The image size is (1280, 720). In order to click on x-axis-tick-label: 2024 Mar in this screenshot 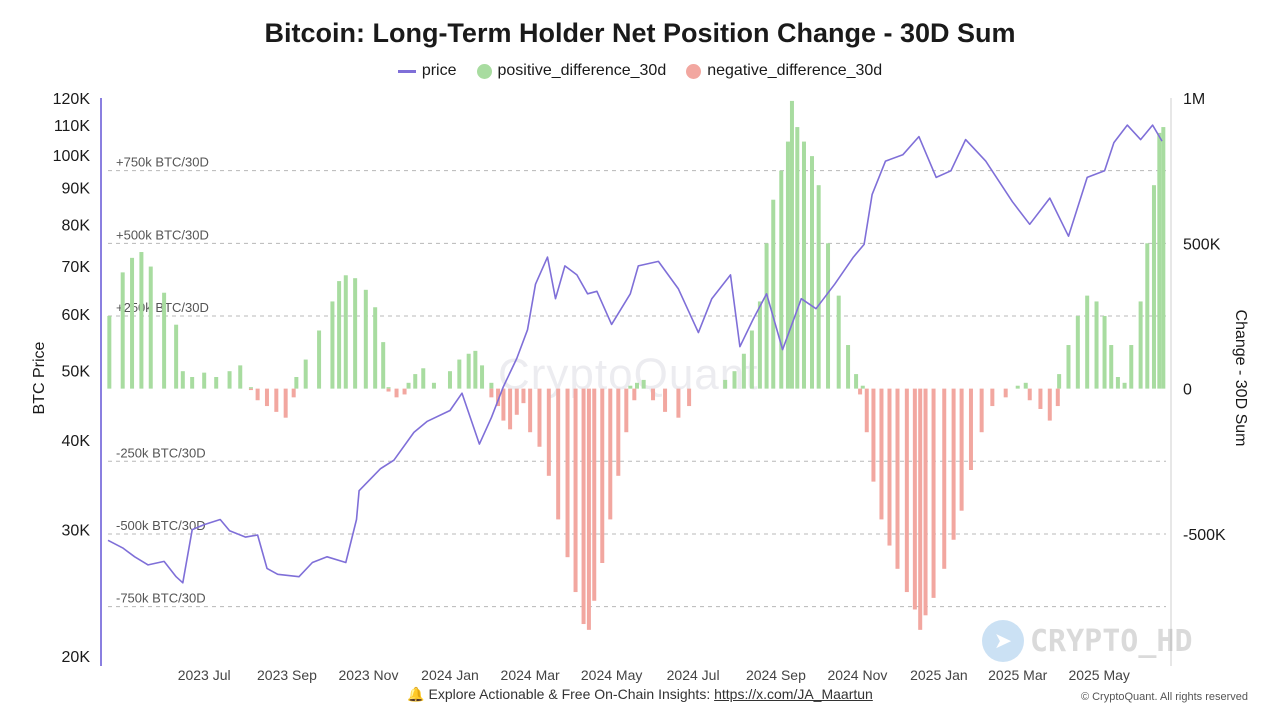, I will do `click(530, 675)`.